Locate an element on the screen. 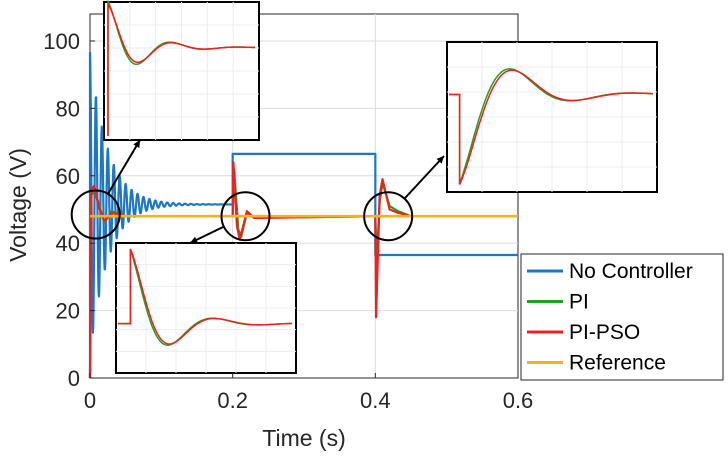 The width and height of the screenshot is (728, 459). legend-entry: PI-PSO is located at coordinates (604, 332).